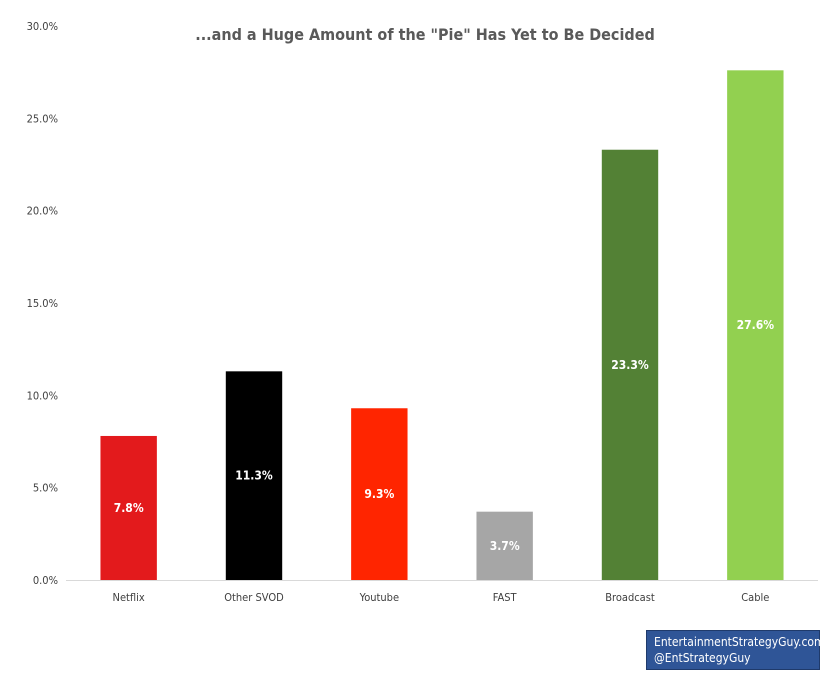 The image size is (839, 692). I want to click on x-tick-label: Broadcast, so click(630, 597).